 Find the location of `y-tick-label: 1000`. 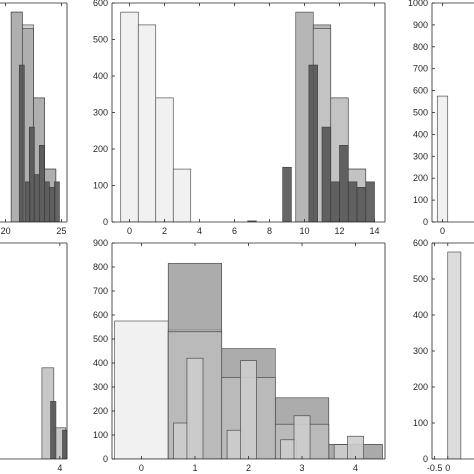

y-tick-label: 1000 is located at coordinates (418, 4).